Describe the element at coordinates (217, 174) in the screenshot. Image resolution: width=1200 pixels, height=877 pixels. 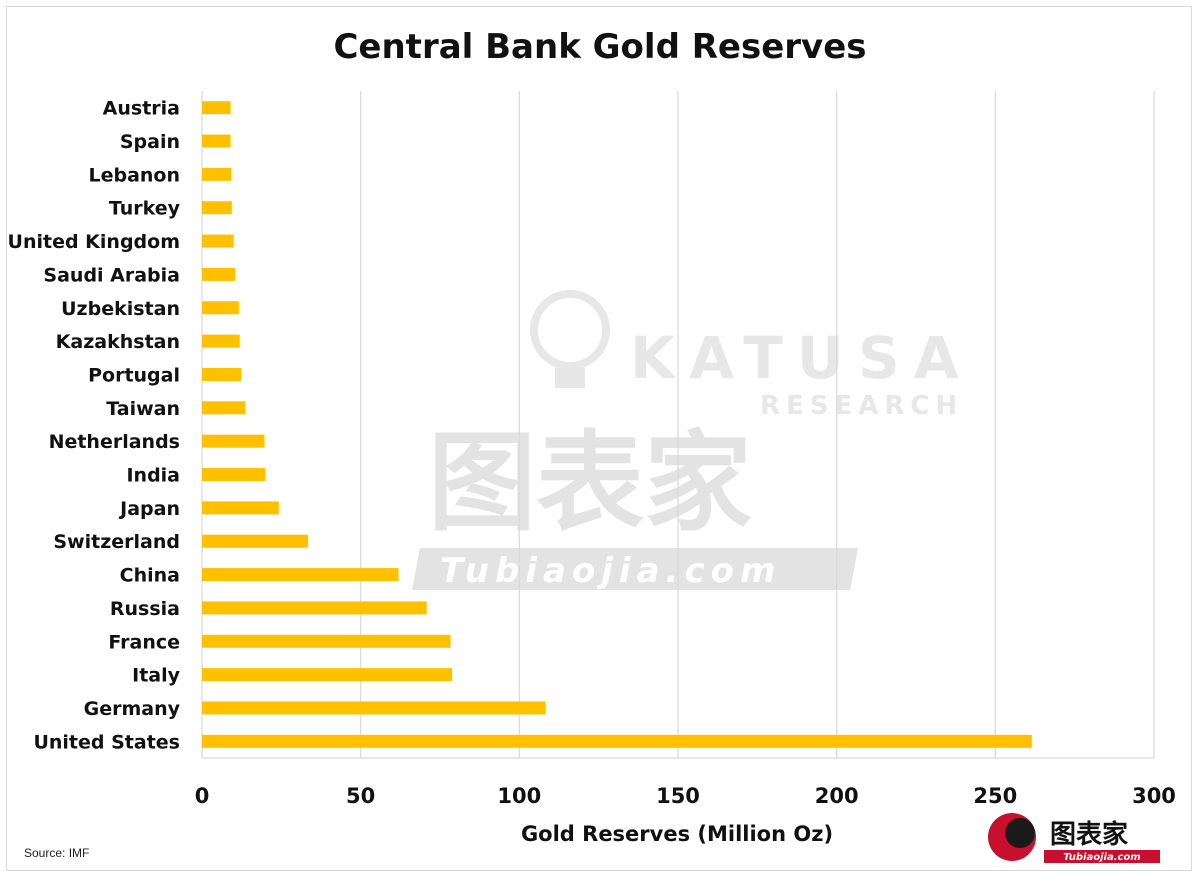
I see `bar-lebanon` at that location.